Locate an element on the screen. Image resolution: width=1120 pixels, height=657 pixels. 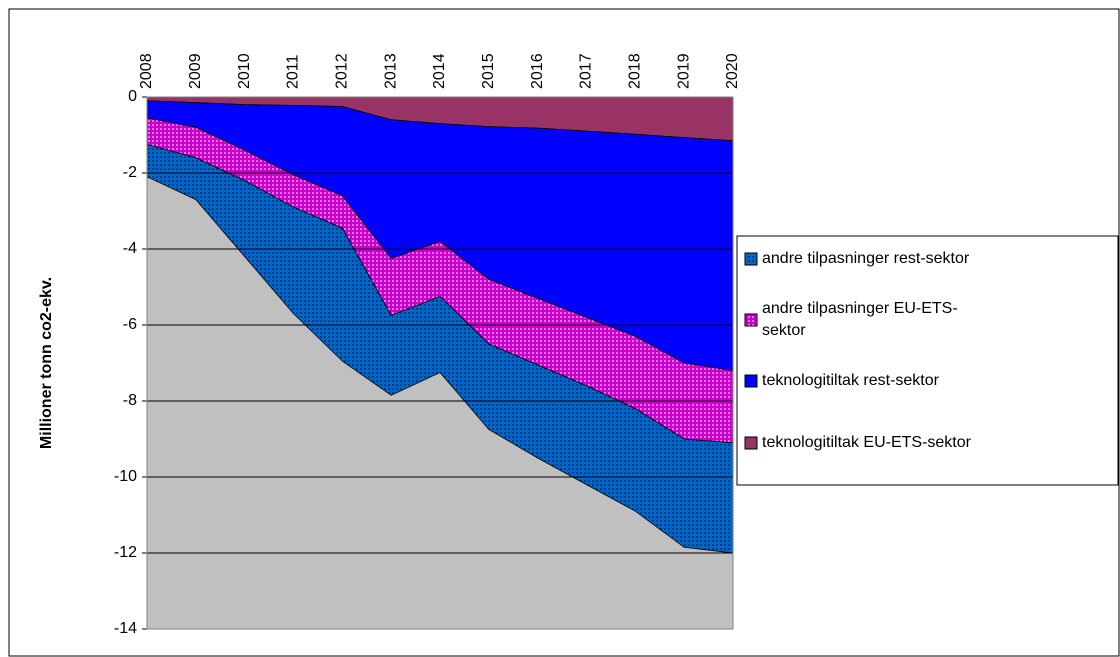
x-tick-label: 2010 is located at coordinates (244, 71).